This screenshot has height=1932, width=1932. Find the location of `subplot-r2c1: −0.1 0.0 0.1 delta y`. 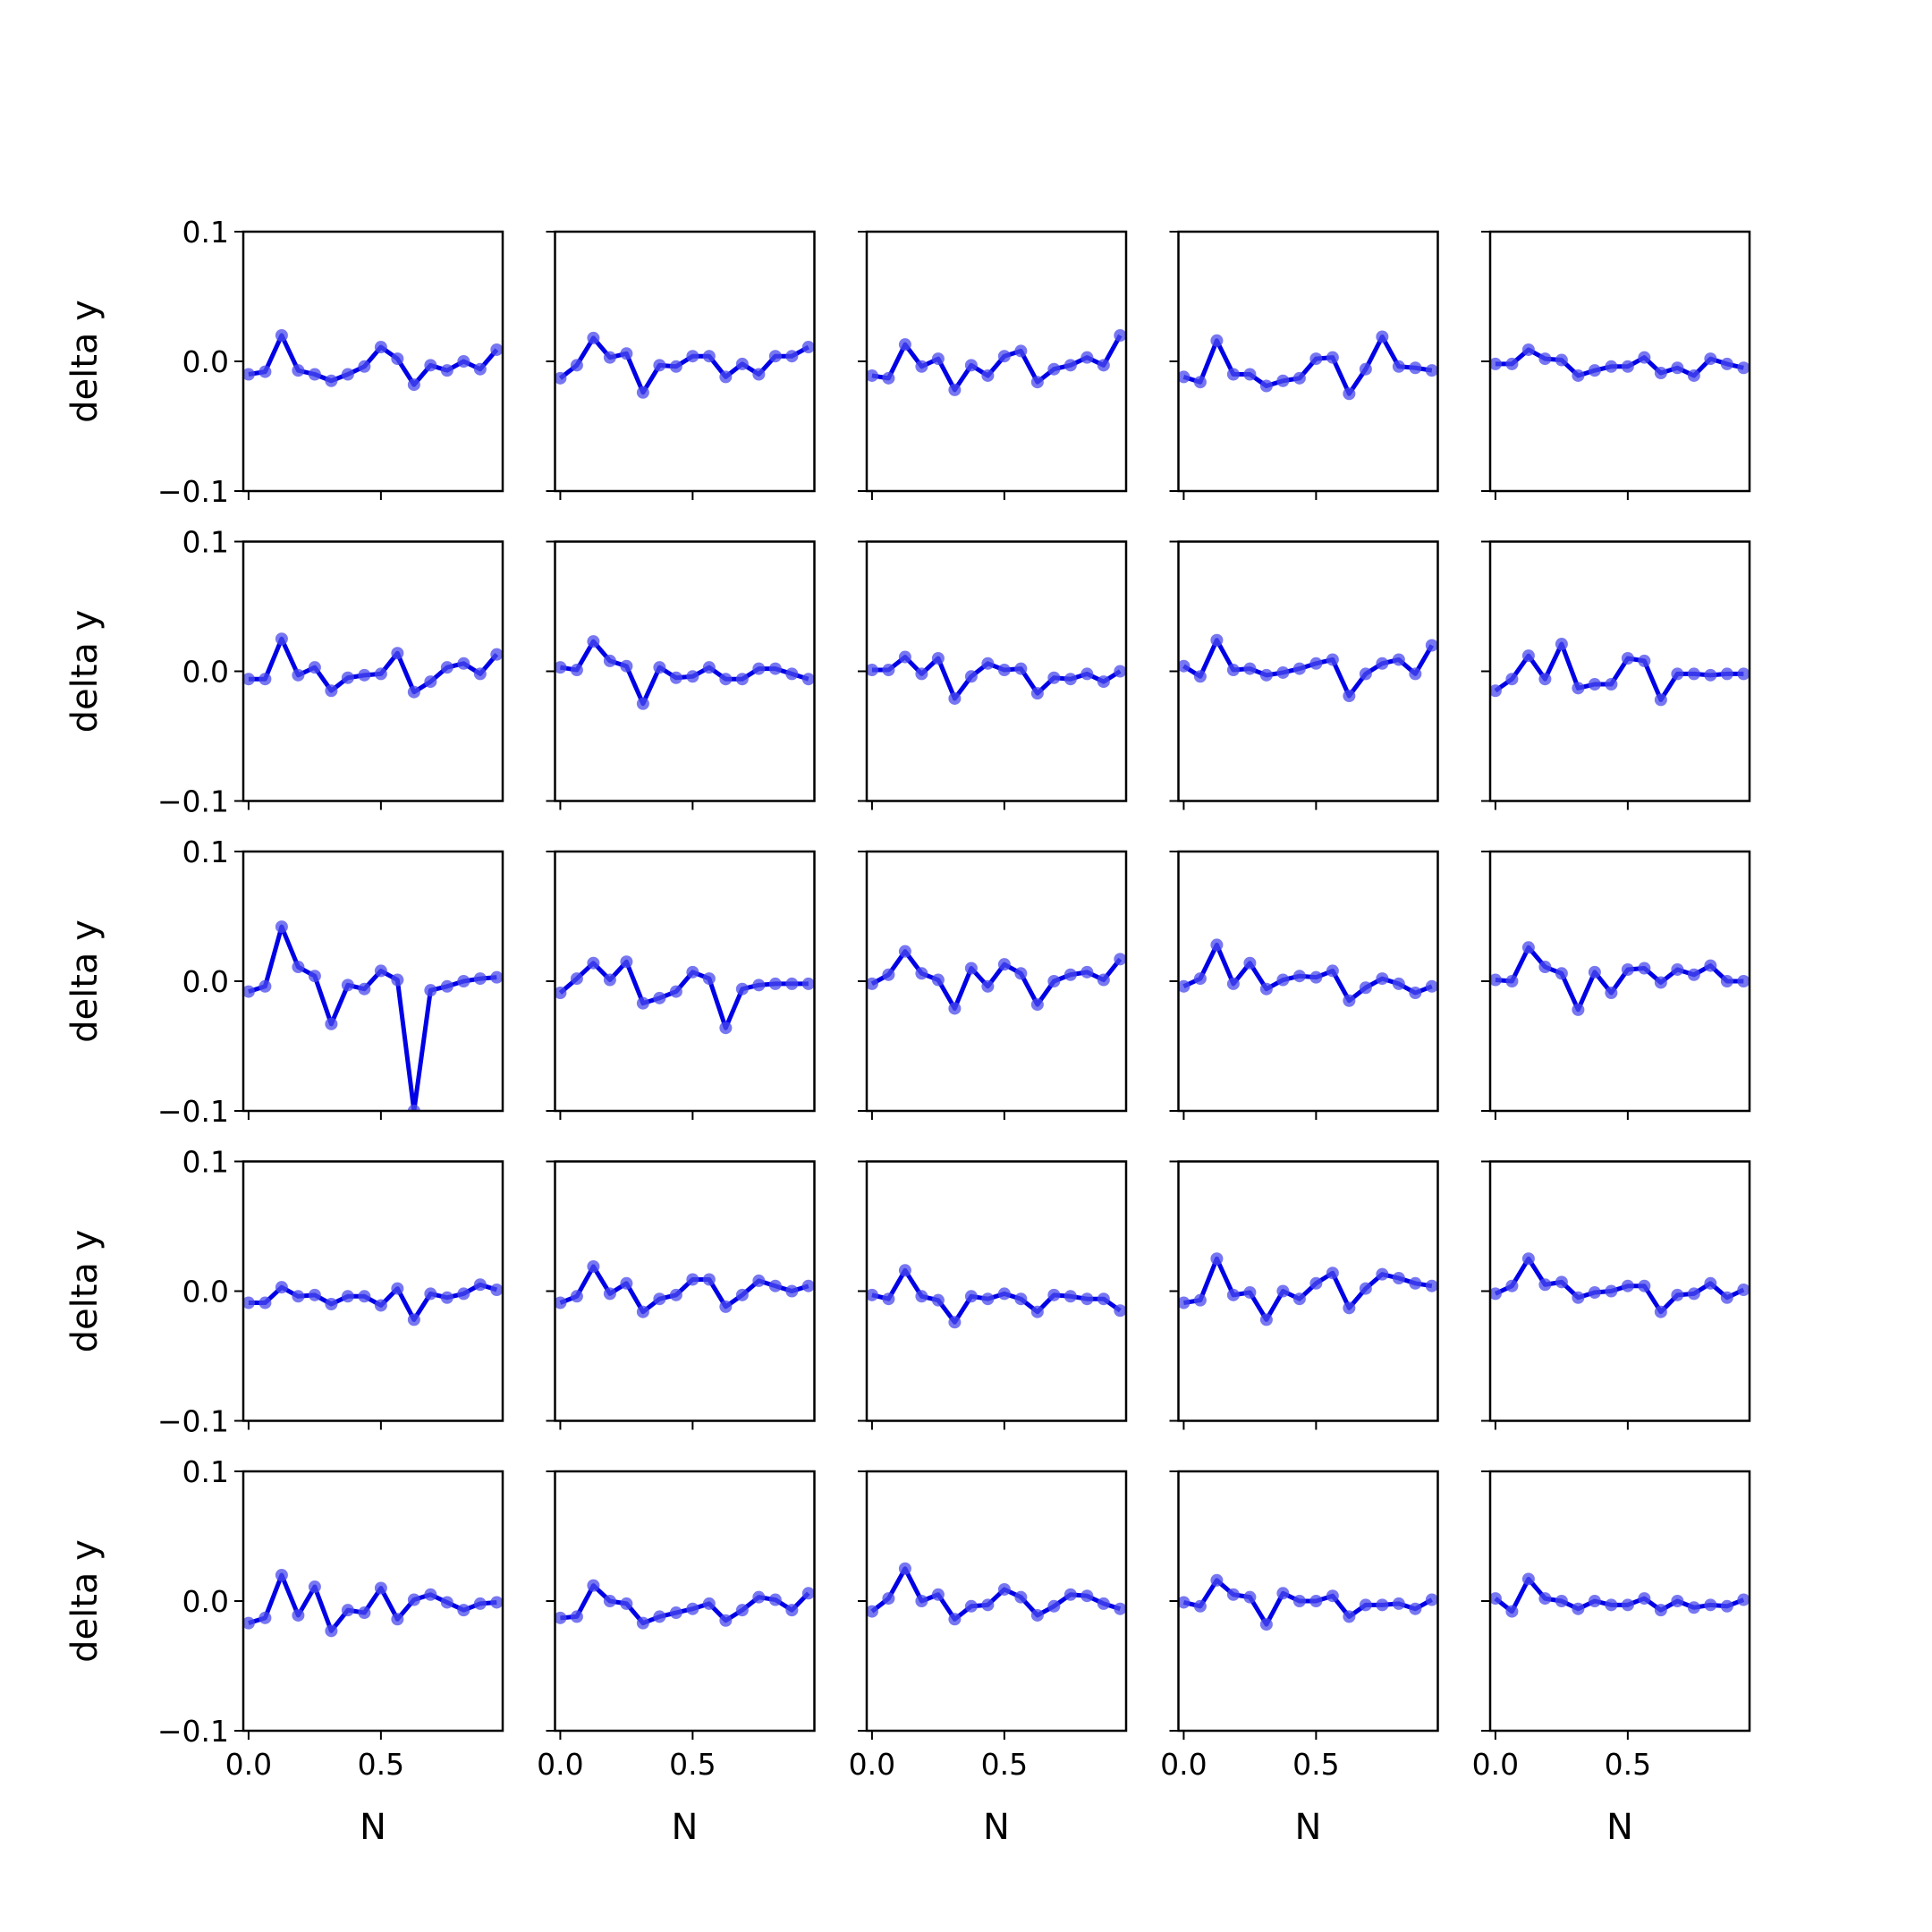

subplot-r2c1: −0.1 0.0 0.1 delta y is located at coordinates (284, 671).